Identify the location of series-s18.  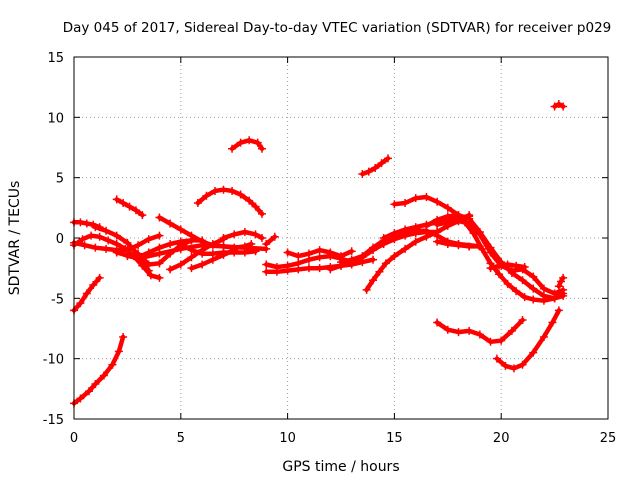
(270, 240).